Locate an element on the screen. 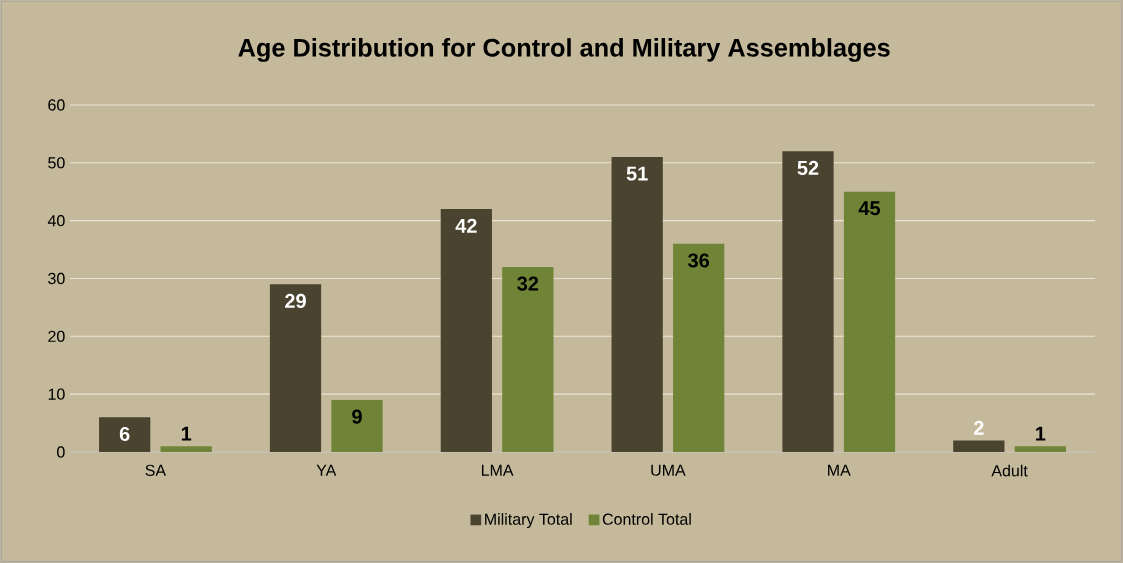  chart-title: Age Distribution for Control and Military Assemblages is located at coordinates (564, 50).